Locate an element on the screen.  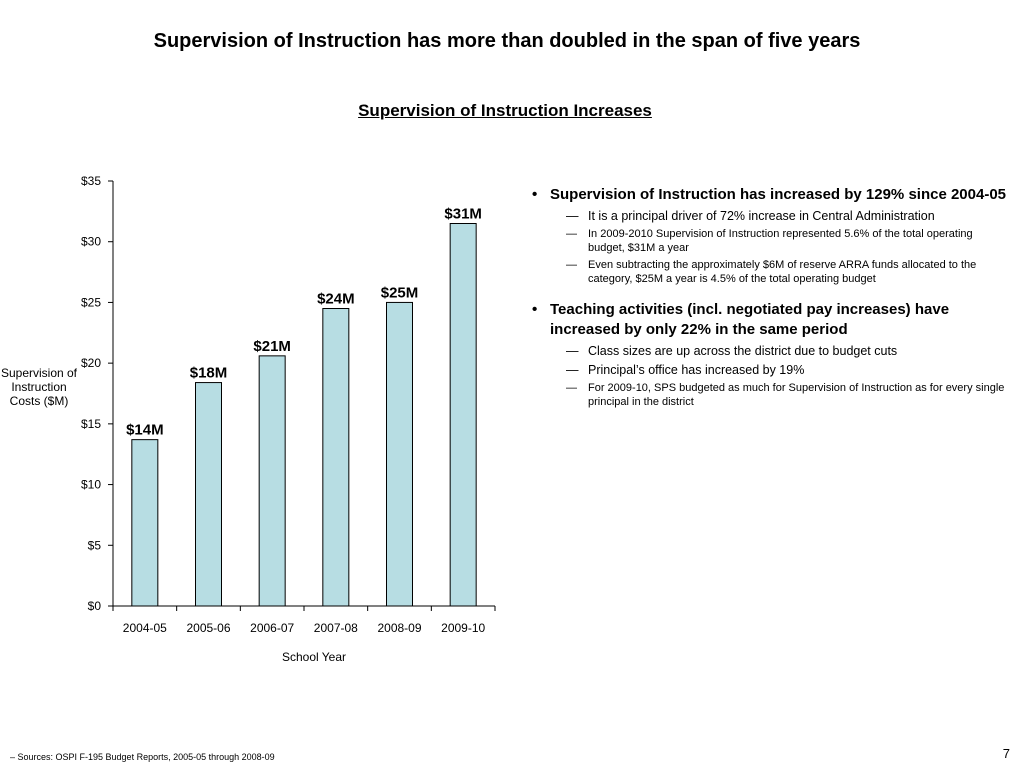
x-tick-label: 2005-06 is located at coordinates (208, 628).